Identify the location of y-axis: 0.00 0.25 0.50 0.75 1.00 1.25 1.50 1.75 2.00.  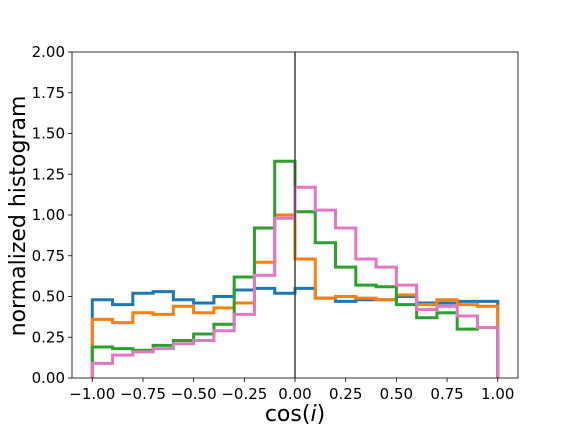
(52, 215).